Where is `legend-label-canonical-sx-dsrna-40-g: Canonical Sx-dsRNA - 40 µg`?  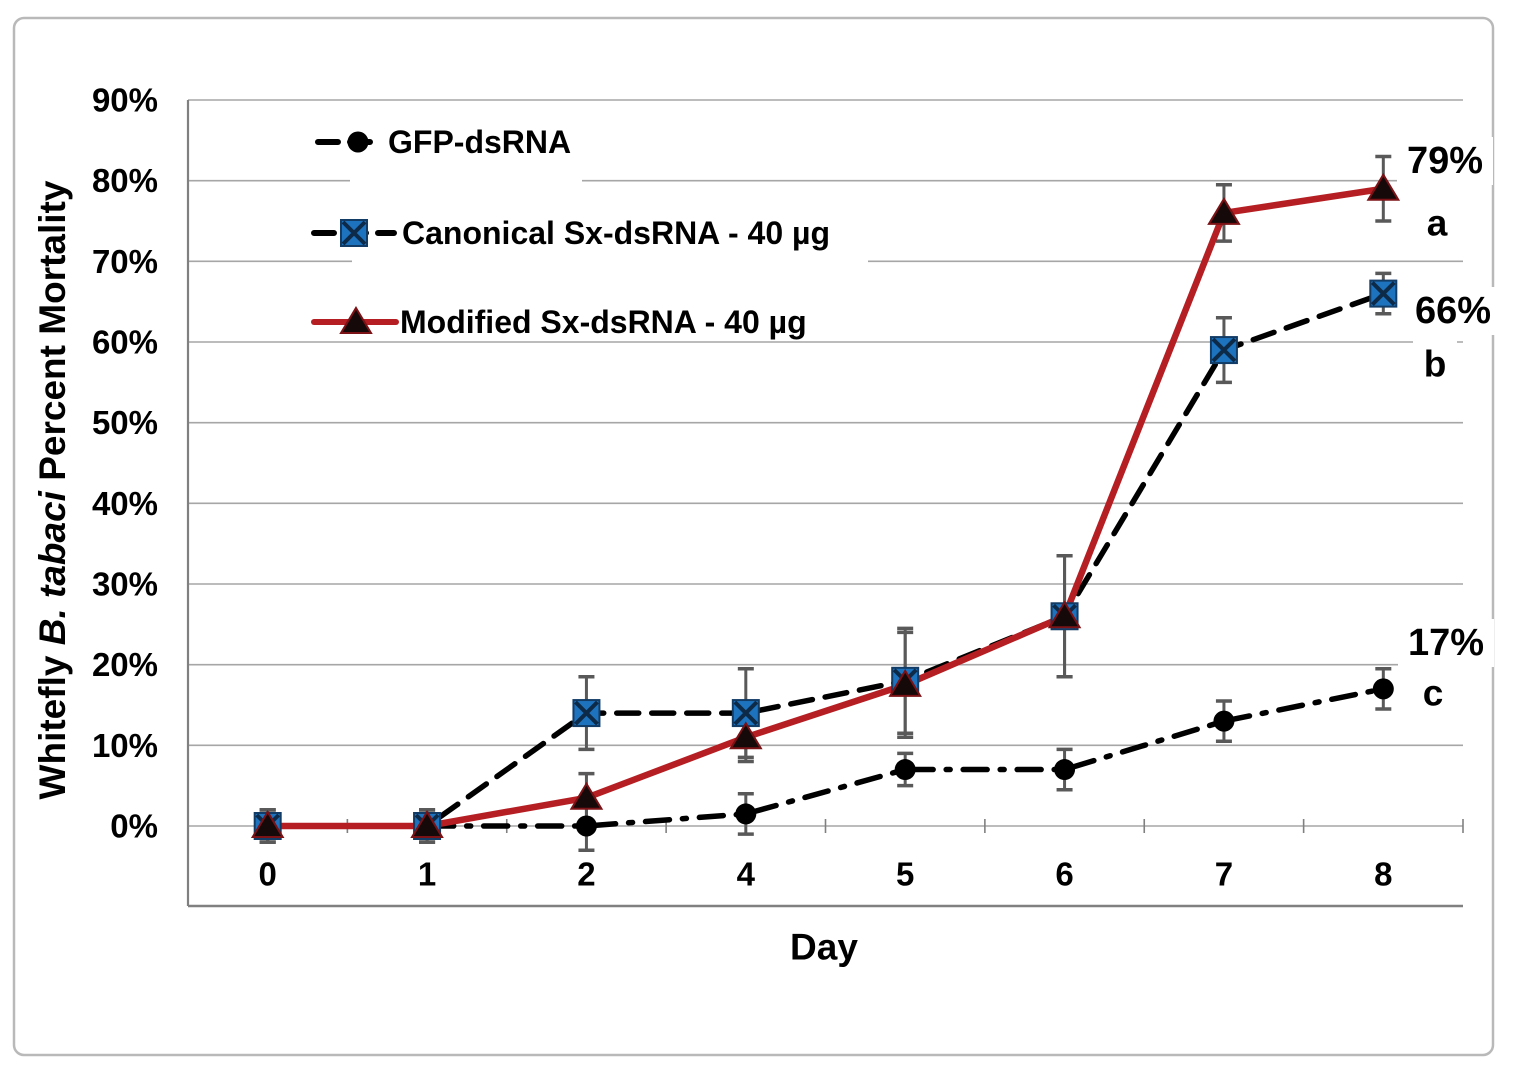
legend-label-canonical-sx-dsrna-40-g: Canonical Sx-dsRNA - 40 µg is located at coordinates (616, 233).